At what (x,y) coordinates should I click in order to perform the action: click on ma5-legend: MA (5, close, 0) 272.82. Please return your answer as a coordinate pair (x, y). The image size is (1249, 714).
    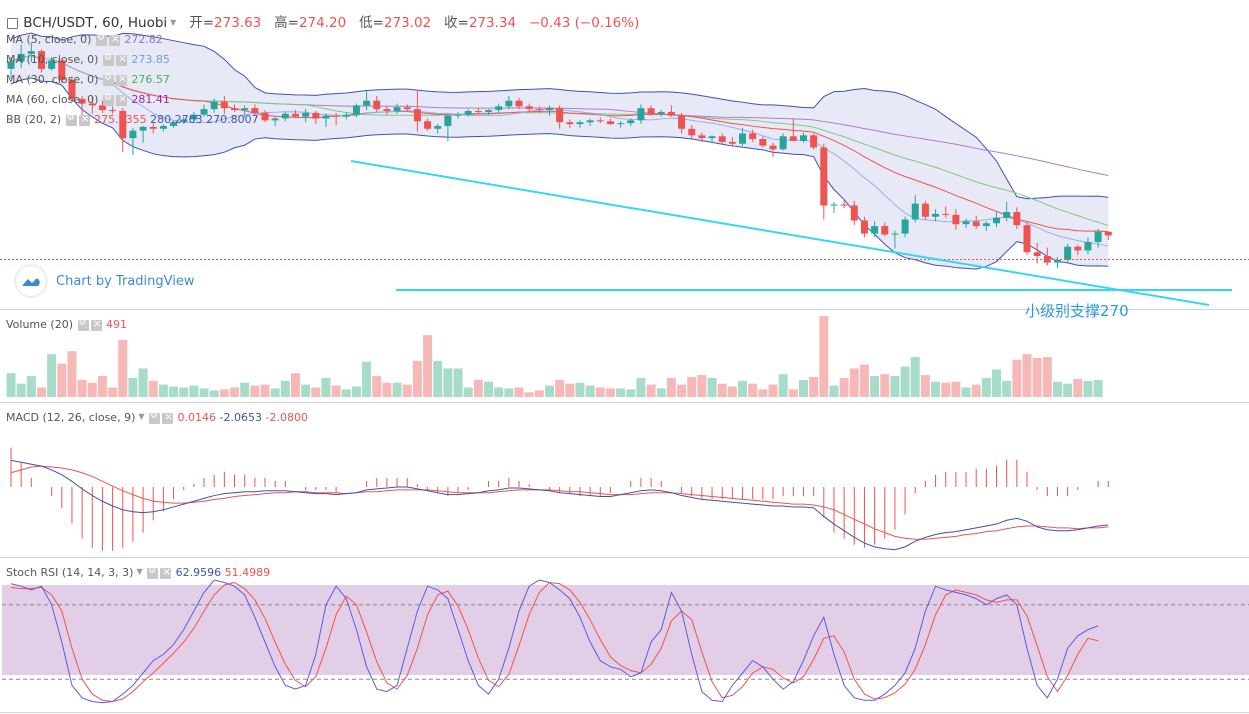
    Looking at the image, I should click on (84, 39).